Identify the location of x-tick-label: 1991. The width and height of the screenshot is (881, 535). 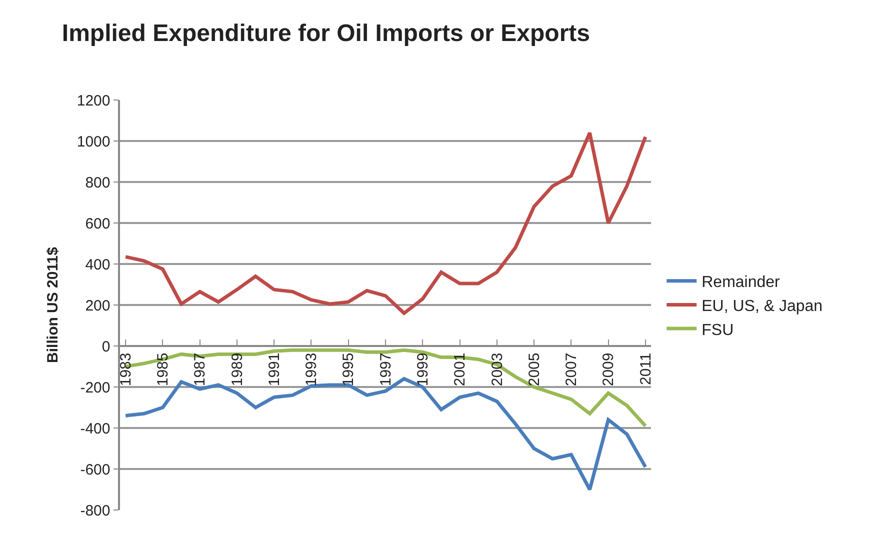
(274, 369).